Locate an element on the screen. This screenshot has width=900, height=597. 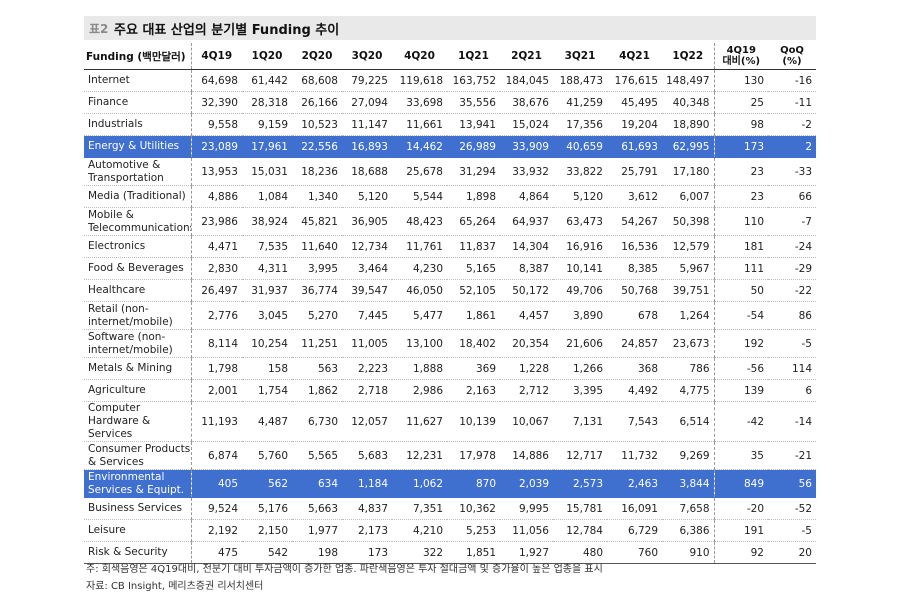
funding-value: 24,857 is located at coordinates (634, 343).